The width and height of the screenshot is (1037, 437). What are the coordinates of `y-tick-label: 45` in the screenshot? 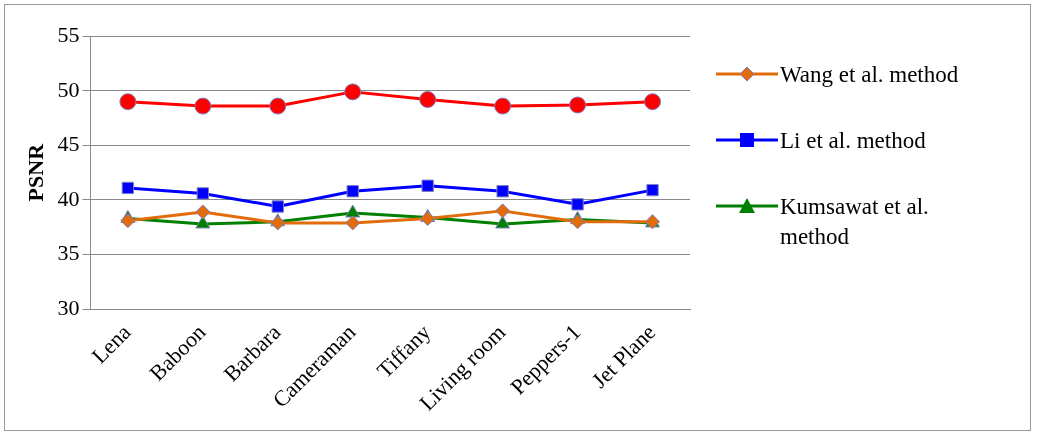 It's located at (68, 144).